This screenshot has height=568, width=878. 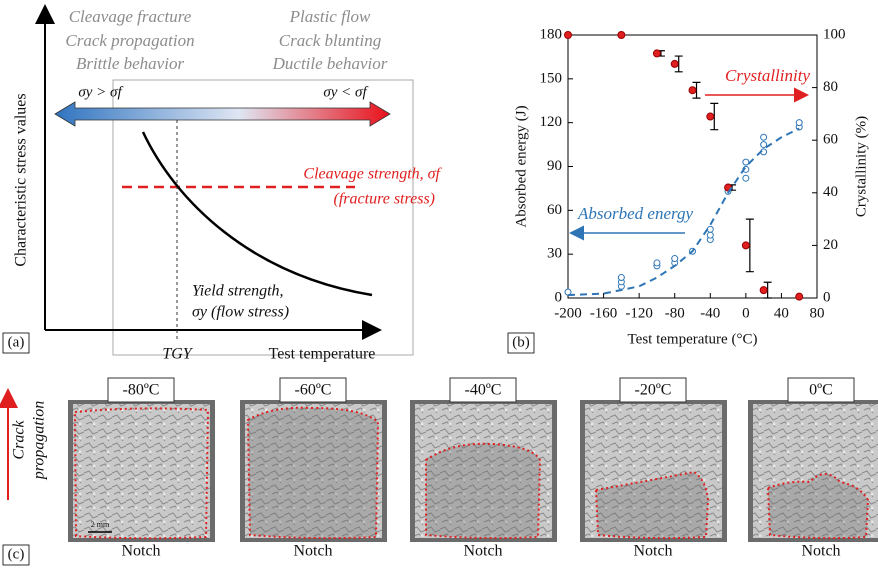 I want to click on y2-tick-label: 20, so click(x=830, y=245).